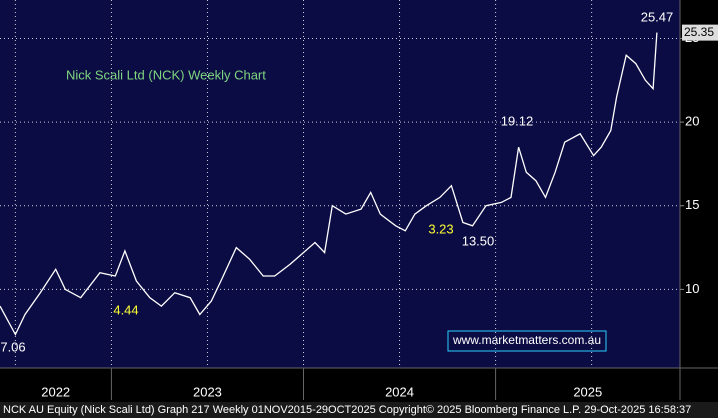 The width and height of the screenshot is (718, 418). I want to click on watermark-box, so click(527, 341).